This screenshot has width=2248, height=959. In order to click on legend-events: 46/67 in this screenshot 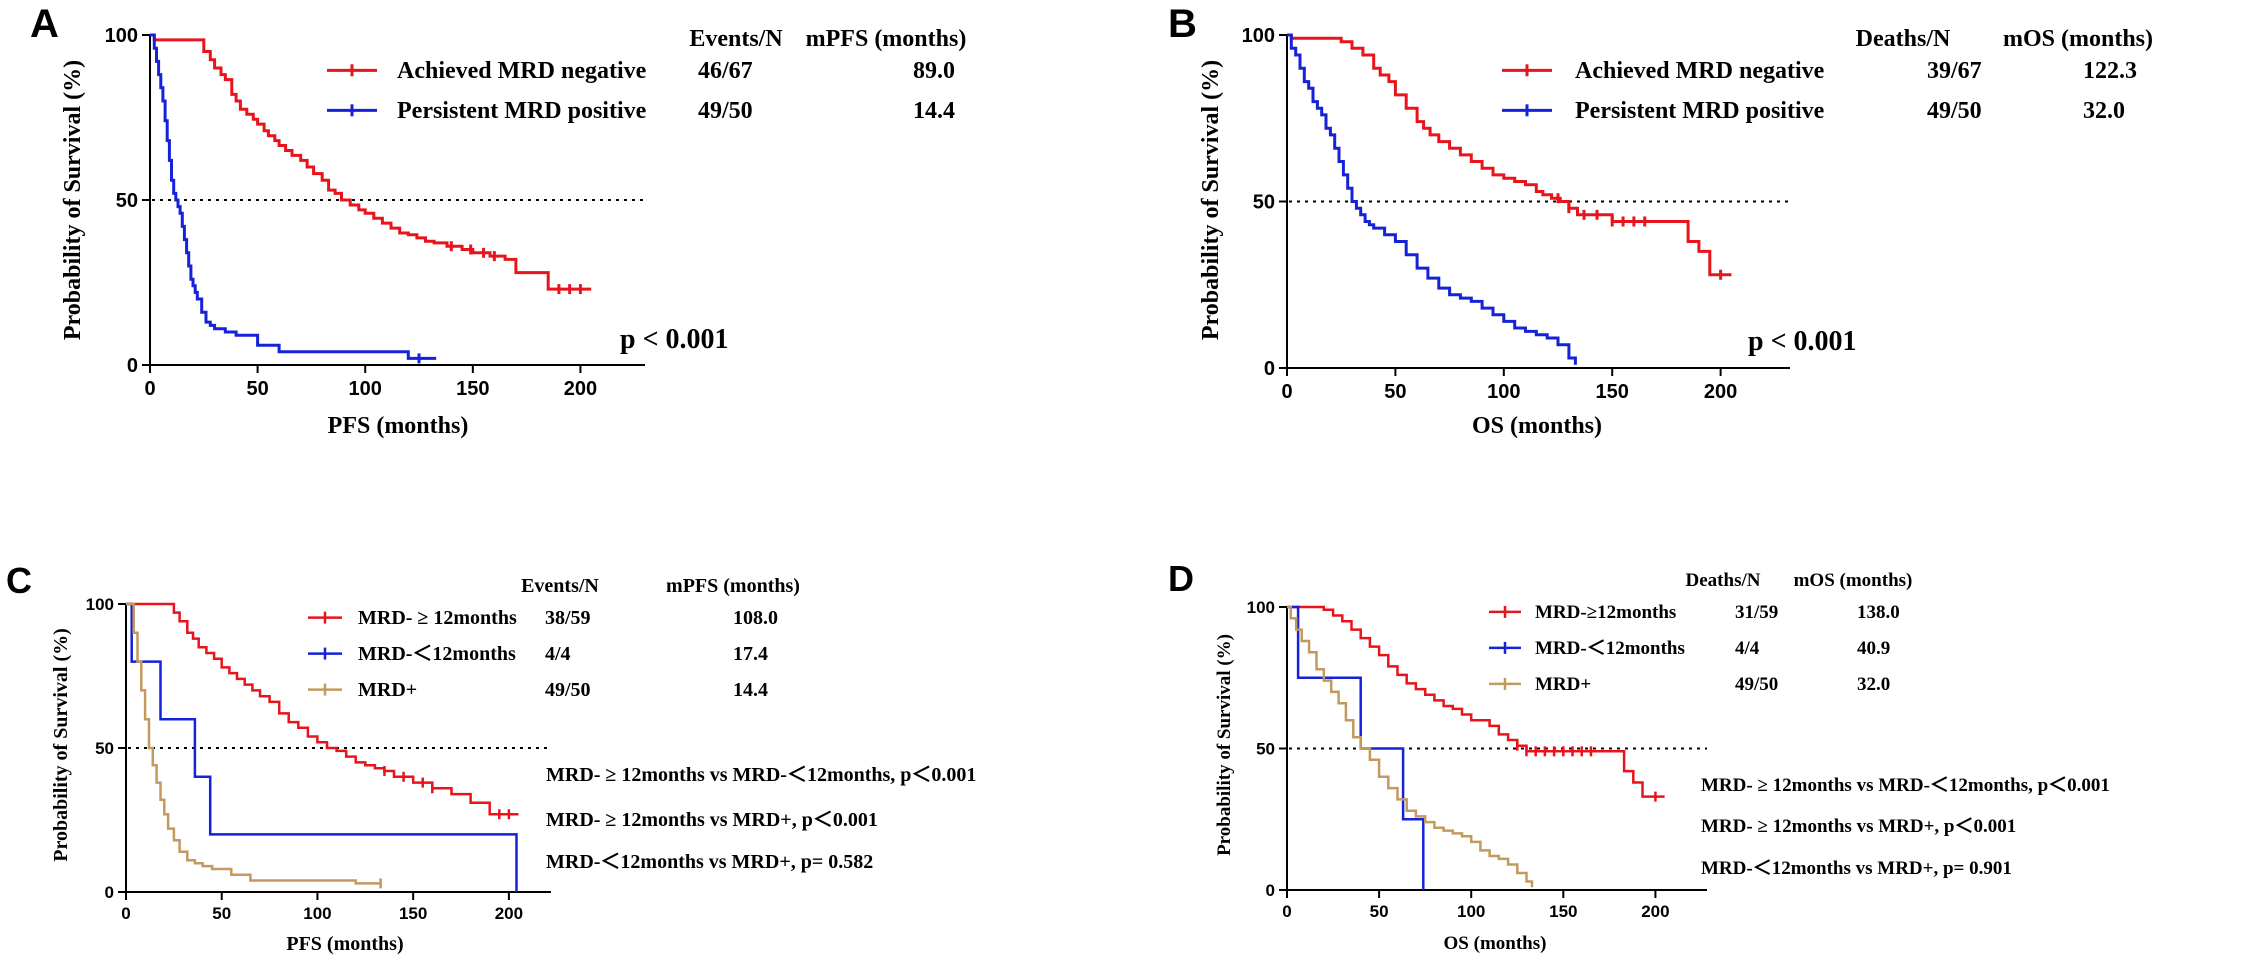, I will do `click(725, 71)`.